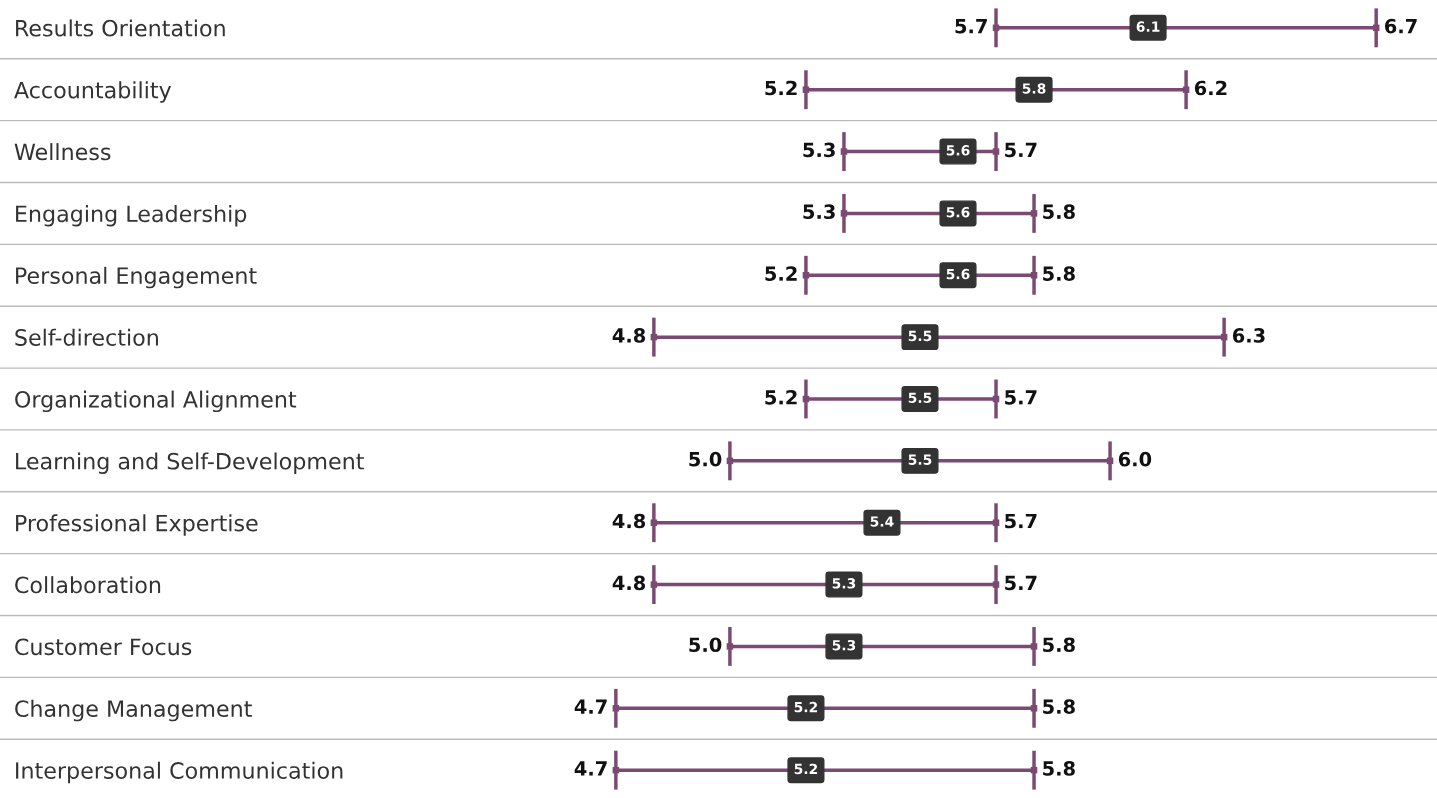  What do you see at coordinates (137, 525) in the screenshot?
I see `y-tick-label: Professional Expertise` at bounding box center [137, 525].